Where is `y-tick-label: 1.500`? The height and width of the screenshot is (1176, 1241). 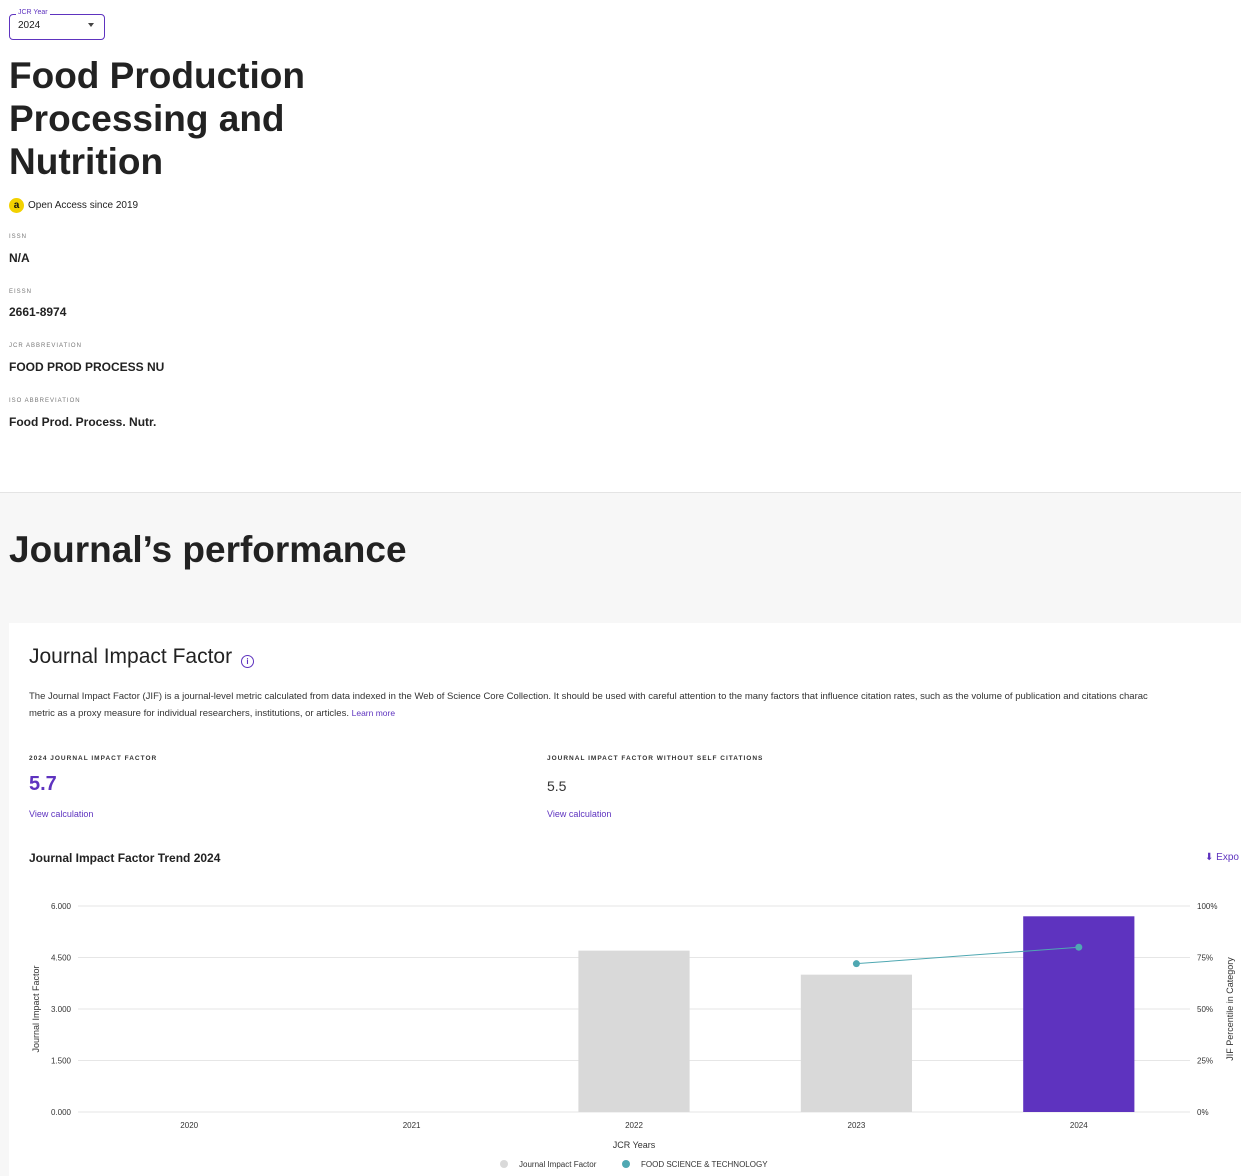 y-tick-label: 1.500 is located at coordinates (61, 1061).